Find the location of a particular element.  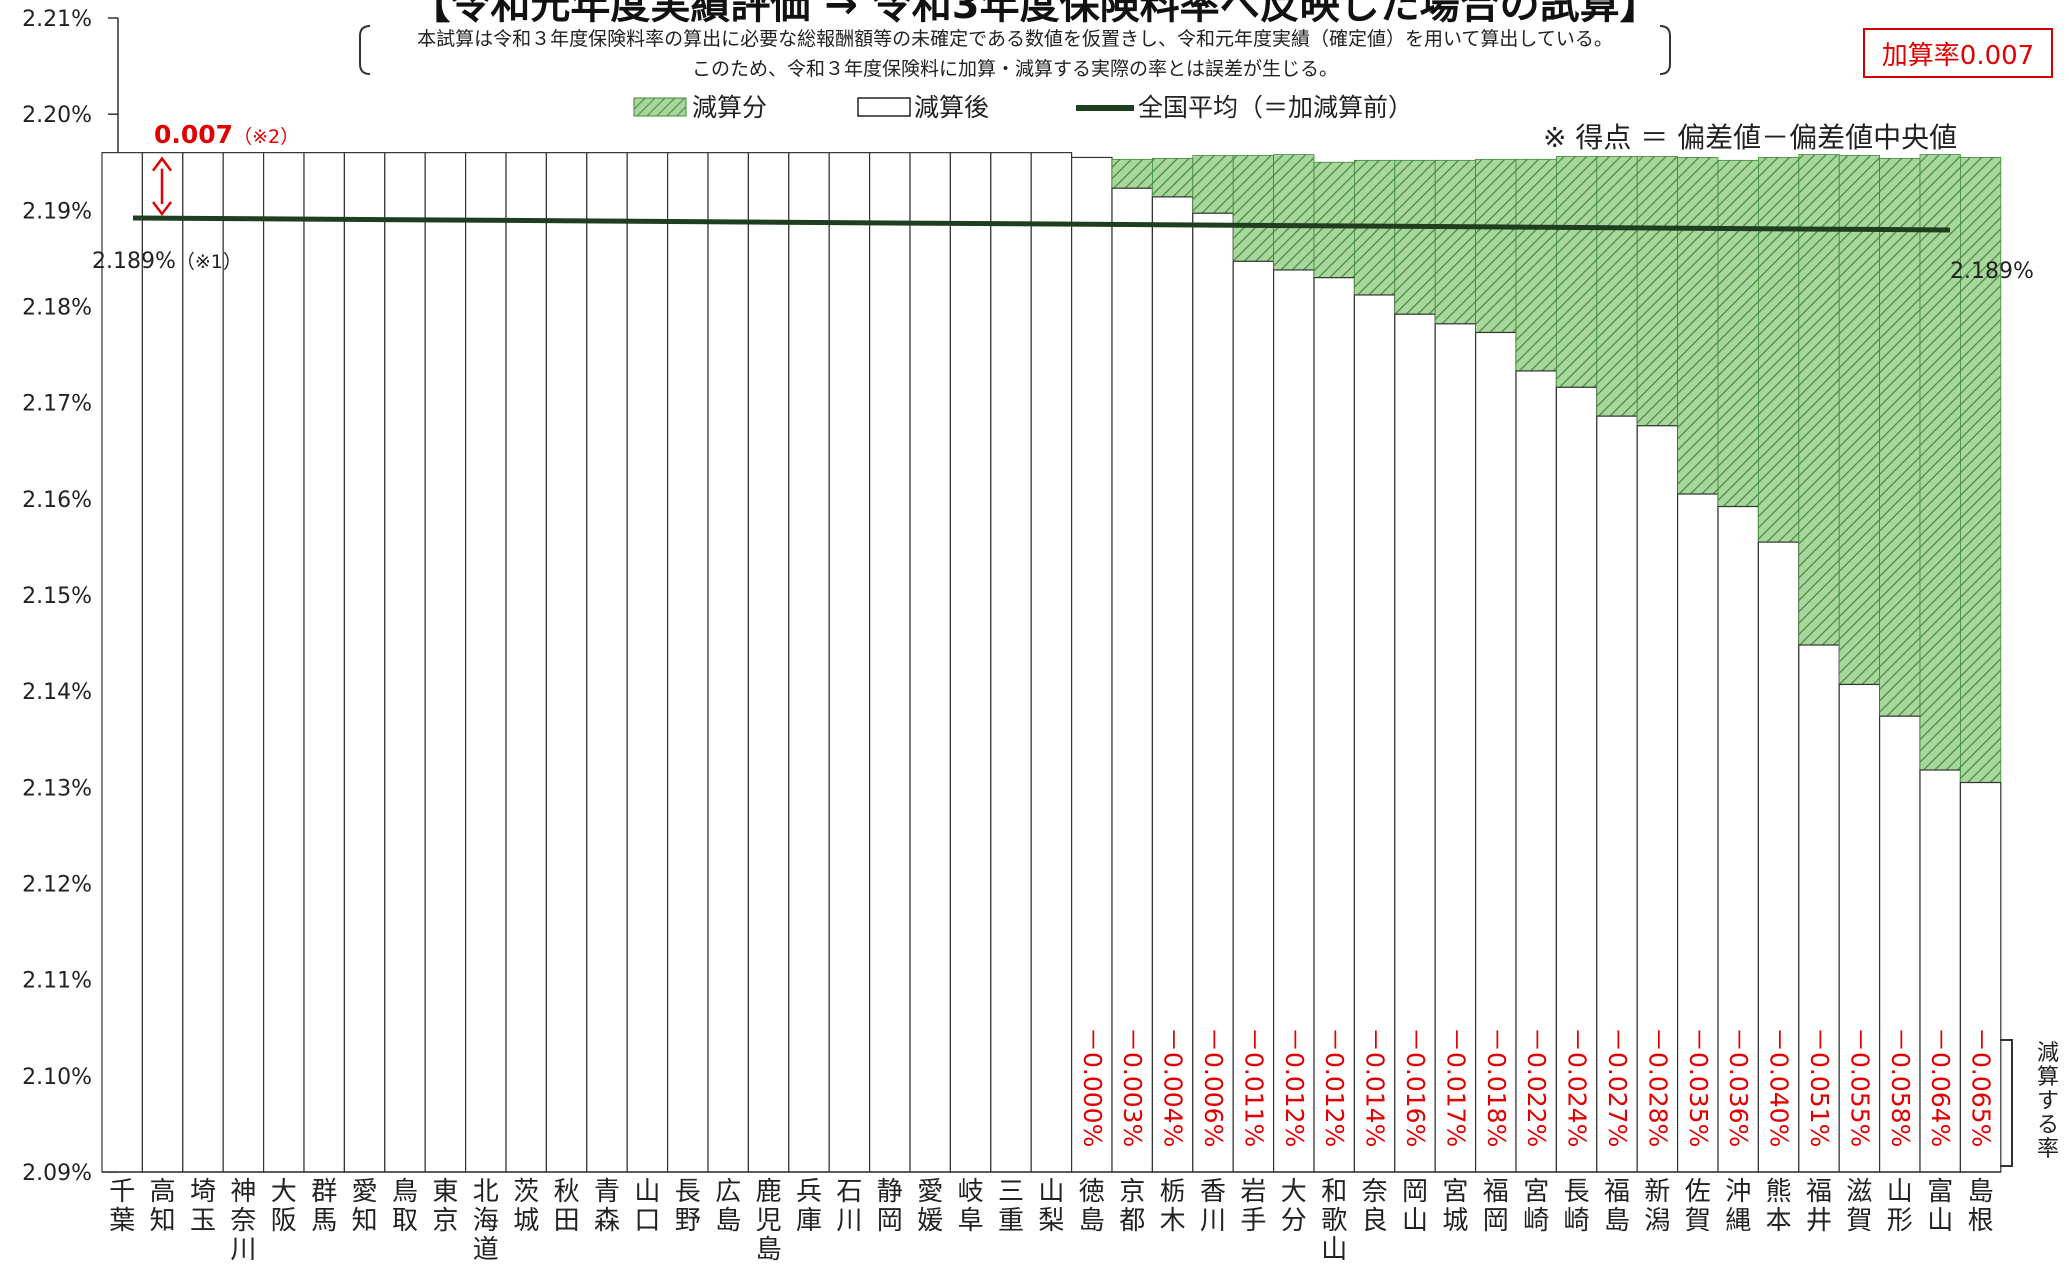

x-tick-label: 青森 is located at coordinates (607, 1206).